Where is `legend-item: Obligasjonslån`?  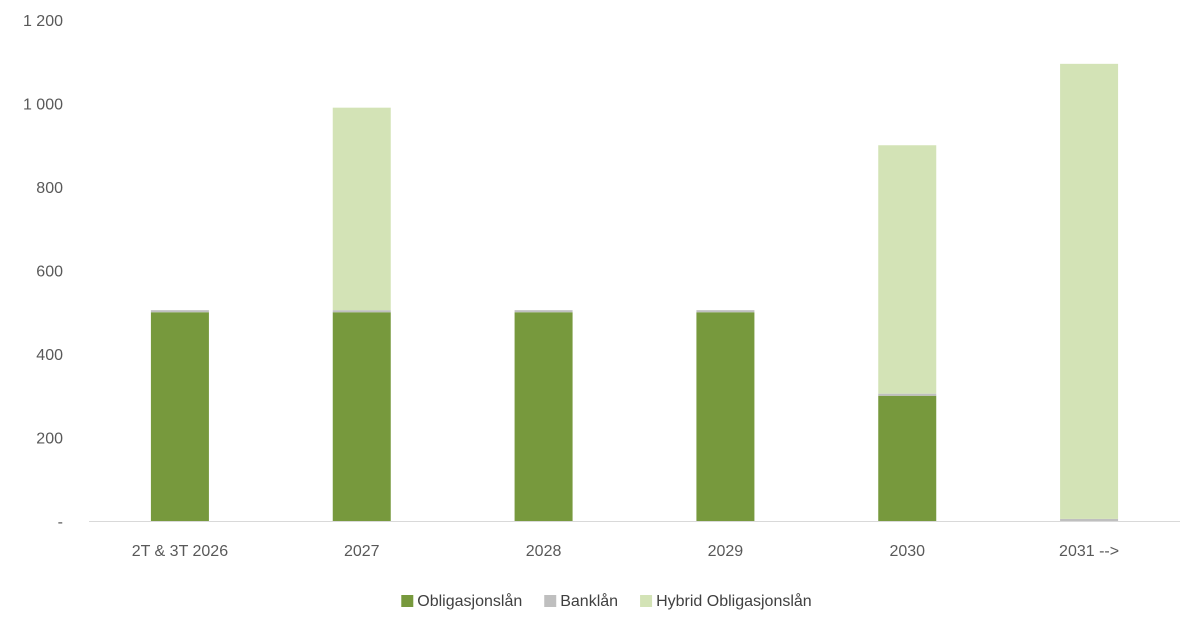
legend-item: Obligasjonslån is located at coordinates (461, 601).